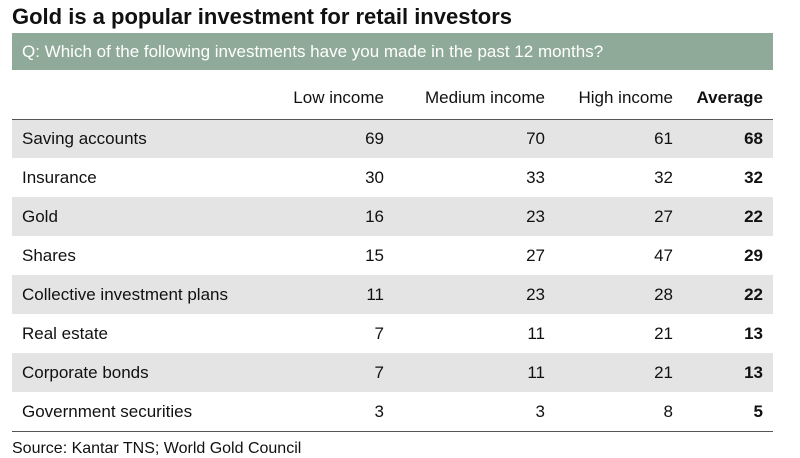  I want to click on cell-value: 29, so click(753, 255).